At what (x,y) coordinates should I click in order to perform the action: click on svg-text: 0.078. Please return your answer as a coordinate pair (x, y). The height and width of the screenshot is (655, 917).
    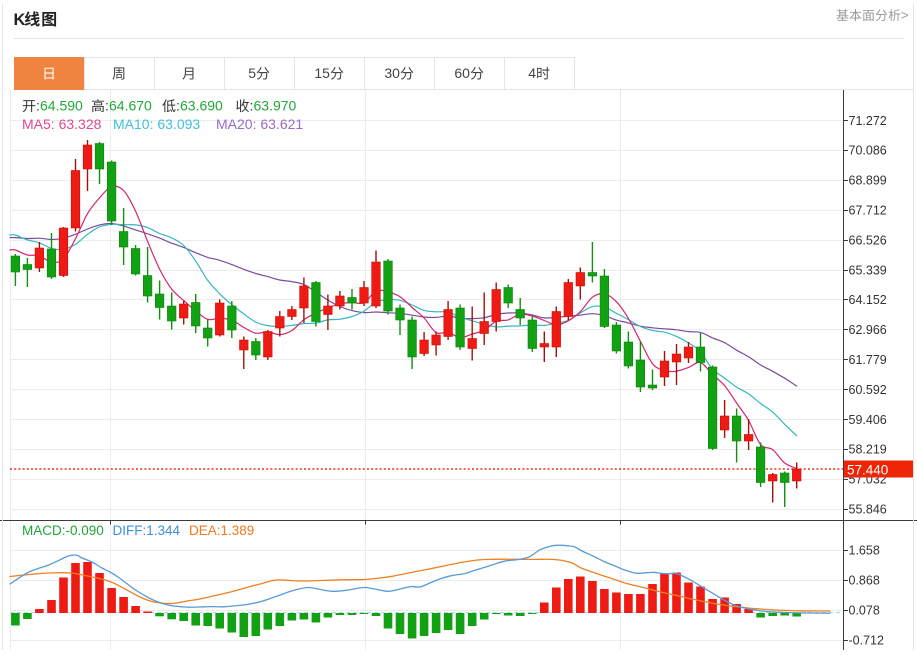
    Looking at the image, I should click on (864, 611).